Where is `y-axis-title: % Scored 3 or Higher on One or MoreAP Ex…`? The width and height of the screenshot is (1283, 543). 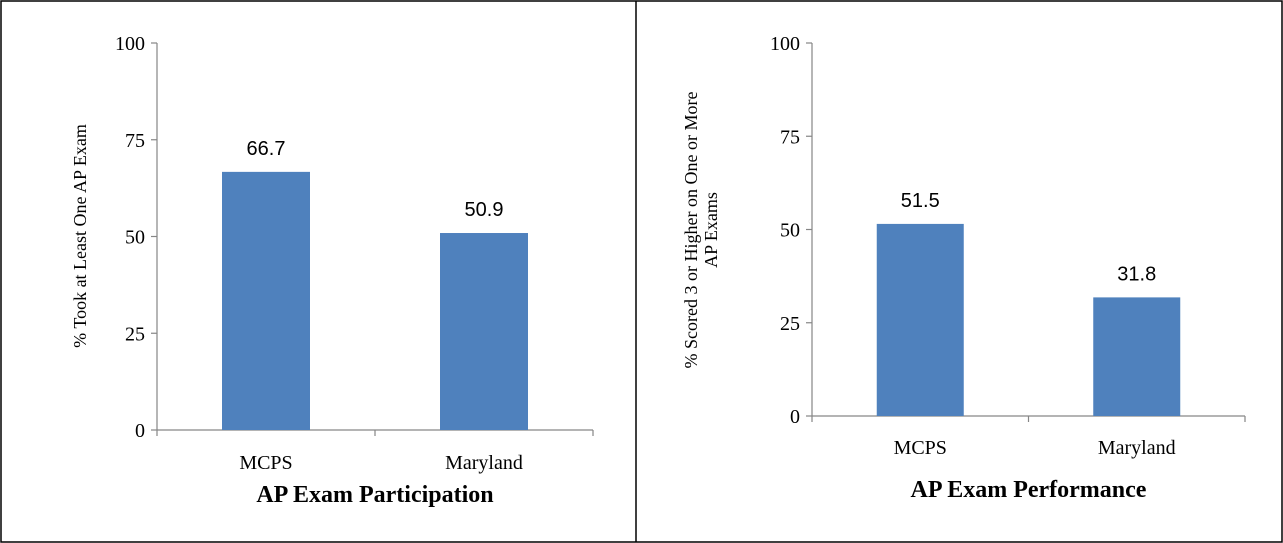
y-axis-title: % Scored 3 or Higher on One or MoreAP Ex… is located at coordinates (701, 230).